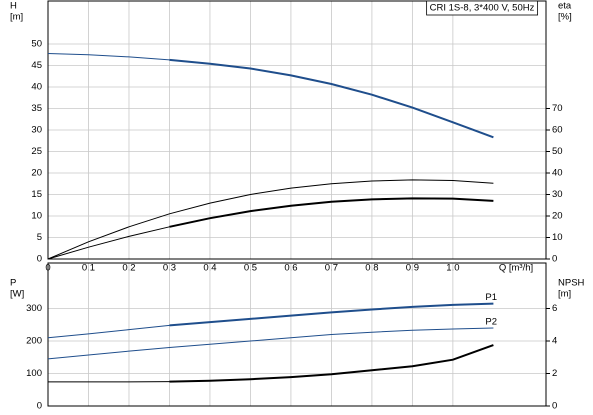 The width and height of the screenshot is (593, 415). Describe the element at coordinates (565, 17) in the screenshot. I see `y2-axis-label: [%]` at that location.